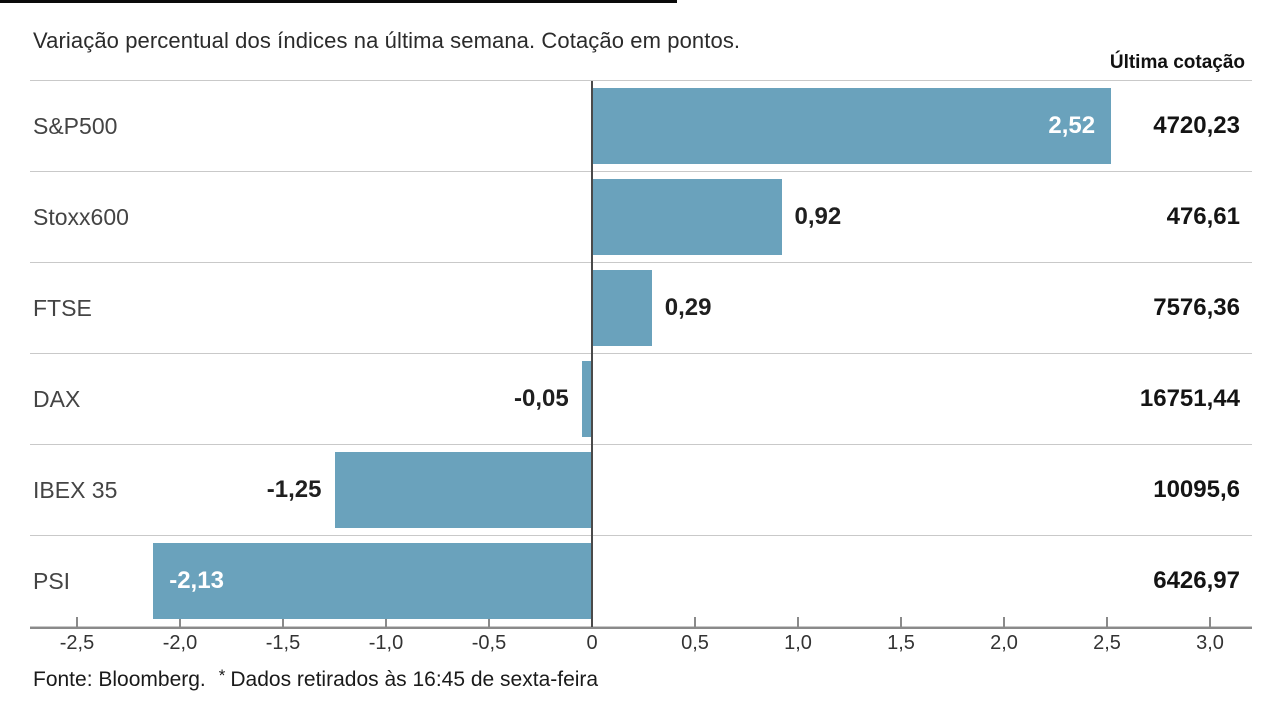  Describe the element at coordinates (57, 399) in the screenshot. I see `row-label: DAX` at that location.